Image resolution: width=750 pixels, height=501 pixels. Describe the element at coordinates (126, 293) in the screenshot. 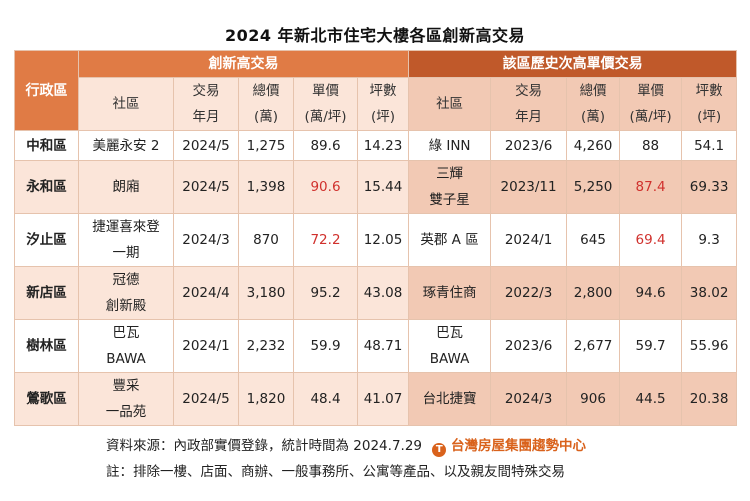

I see `new-community-cell: 冠德 創新殿` at that location.